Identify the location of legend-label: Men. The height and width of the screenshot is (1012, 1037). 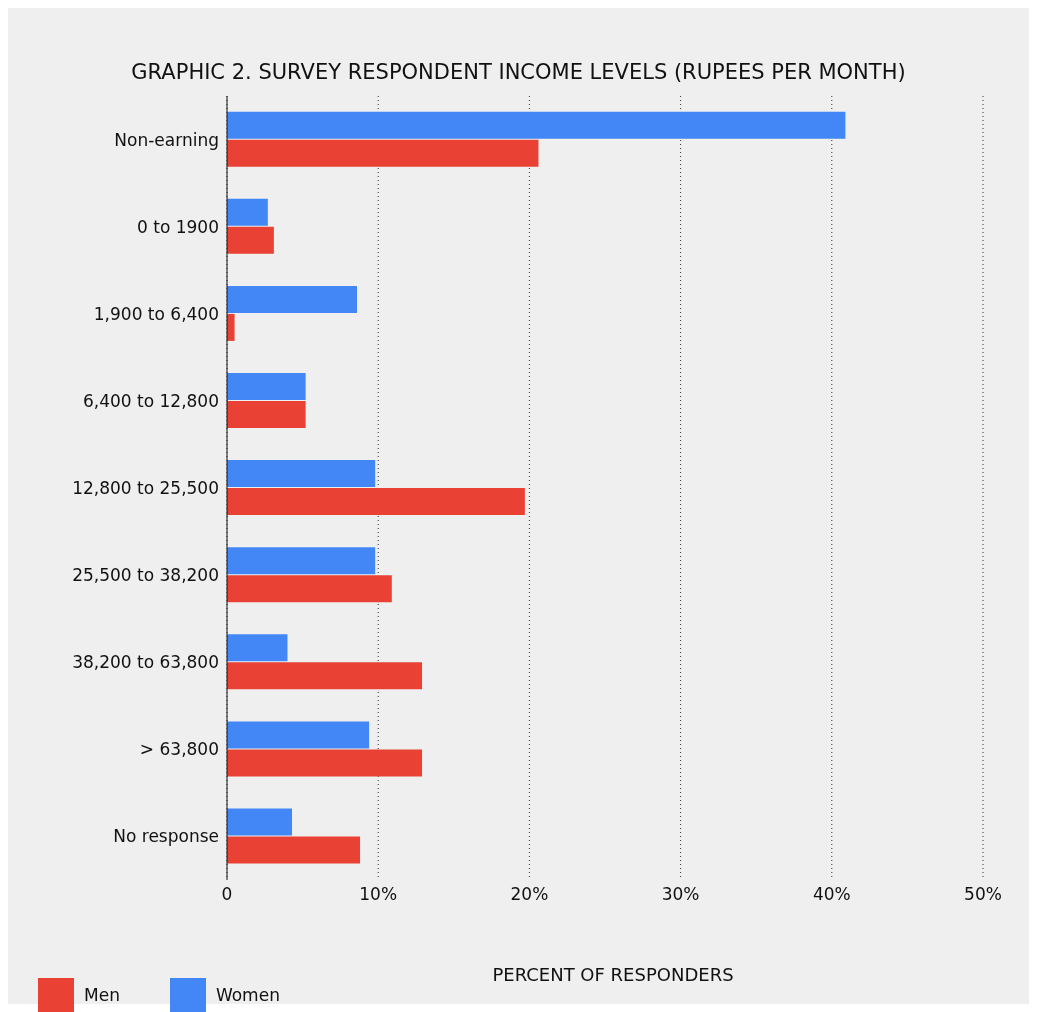
(102, 995).